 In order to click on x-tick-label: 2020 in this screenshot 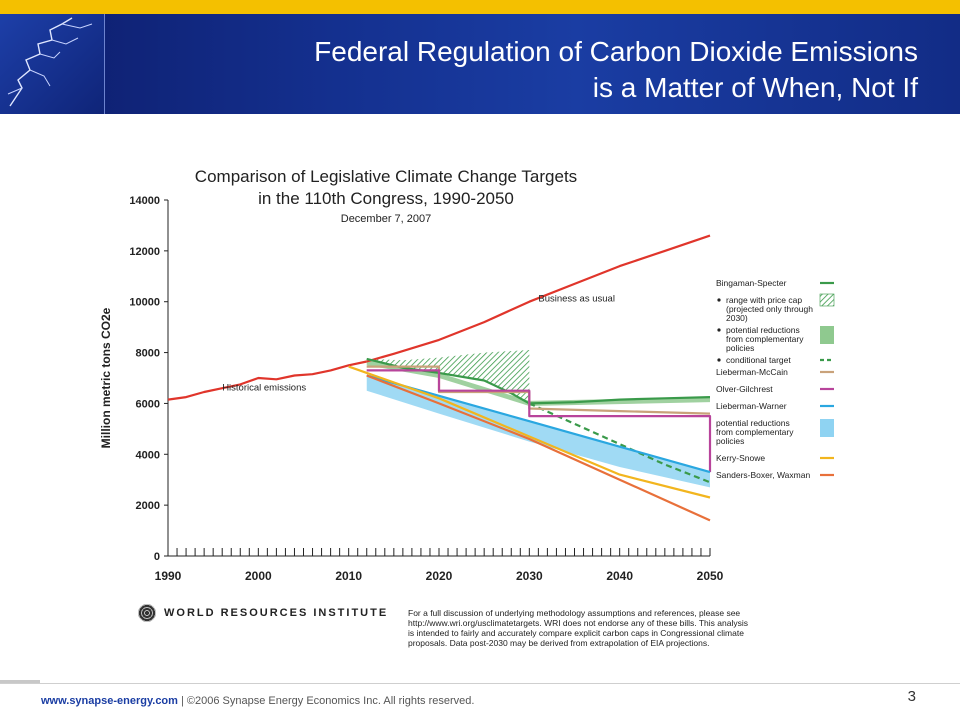, I will do `click(439, 576)`.